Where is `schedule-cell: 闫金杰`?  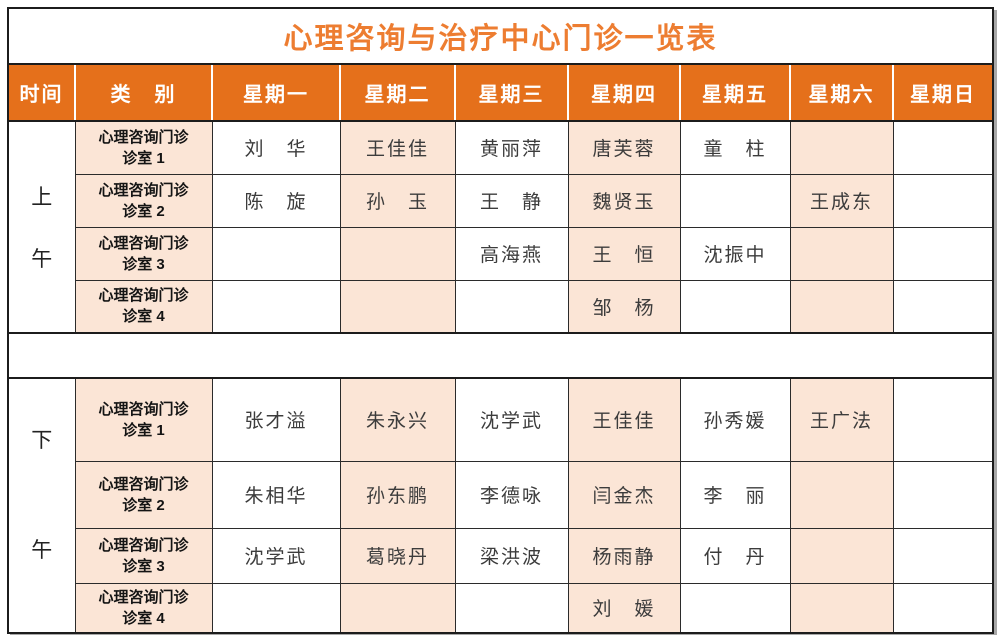
schedule-cell: 闫金杰 is located at coordinates (624, 494).